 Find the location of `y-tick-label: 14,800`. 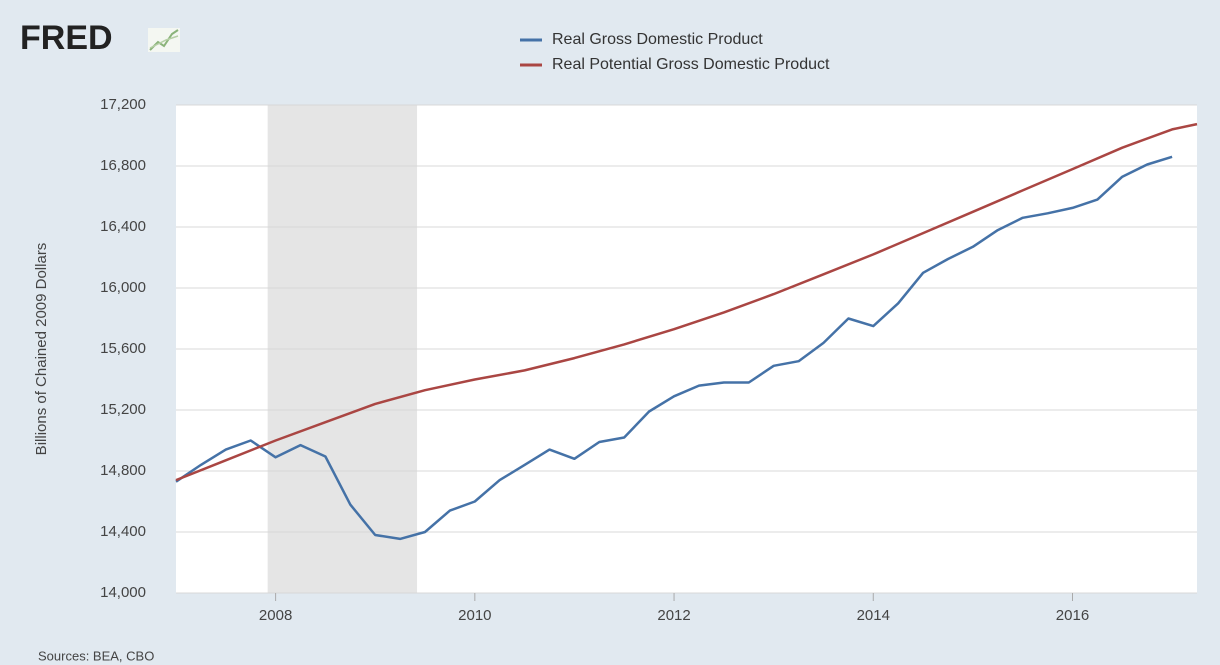

y-tick-label: 14,800 is located at coordinates (123, 470).